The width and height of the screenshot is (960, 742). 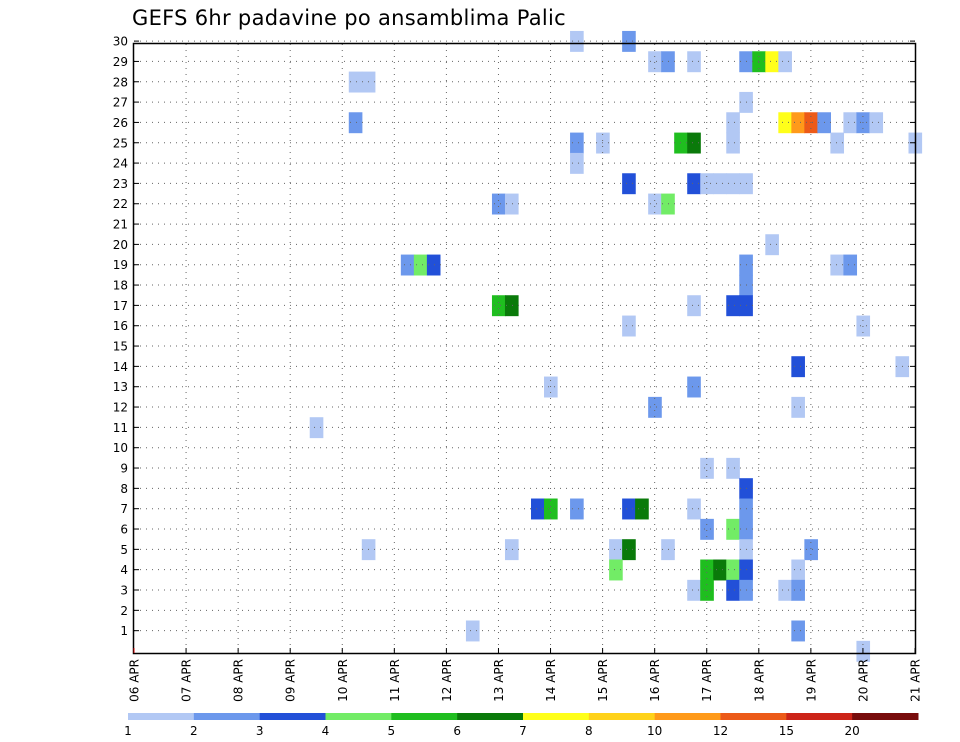 What do you see at coordinates (120, 225) in the screenshot?
I see `y-tick-label: 21` at bounding box center [120, 225].